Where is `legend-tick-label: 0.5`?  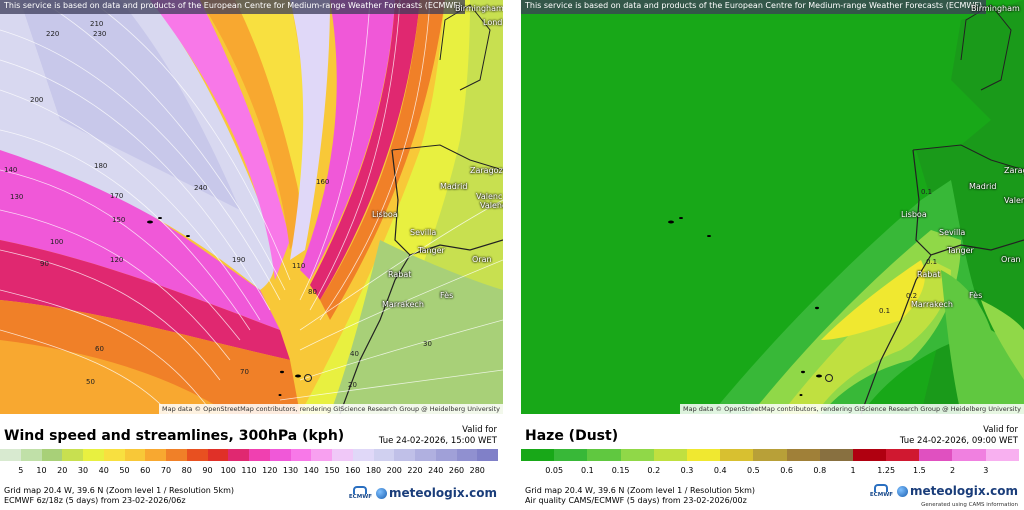 legend-tick-label: 0.5 is located at coordinates (753, 470).